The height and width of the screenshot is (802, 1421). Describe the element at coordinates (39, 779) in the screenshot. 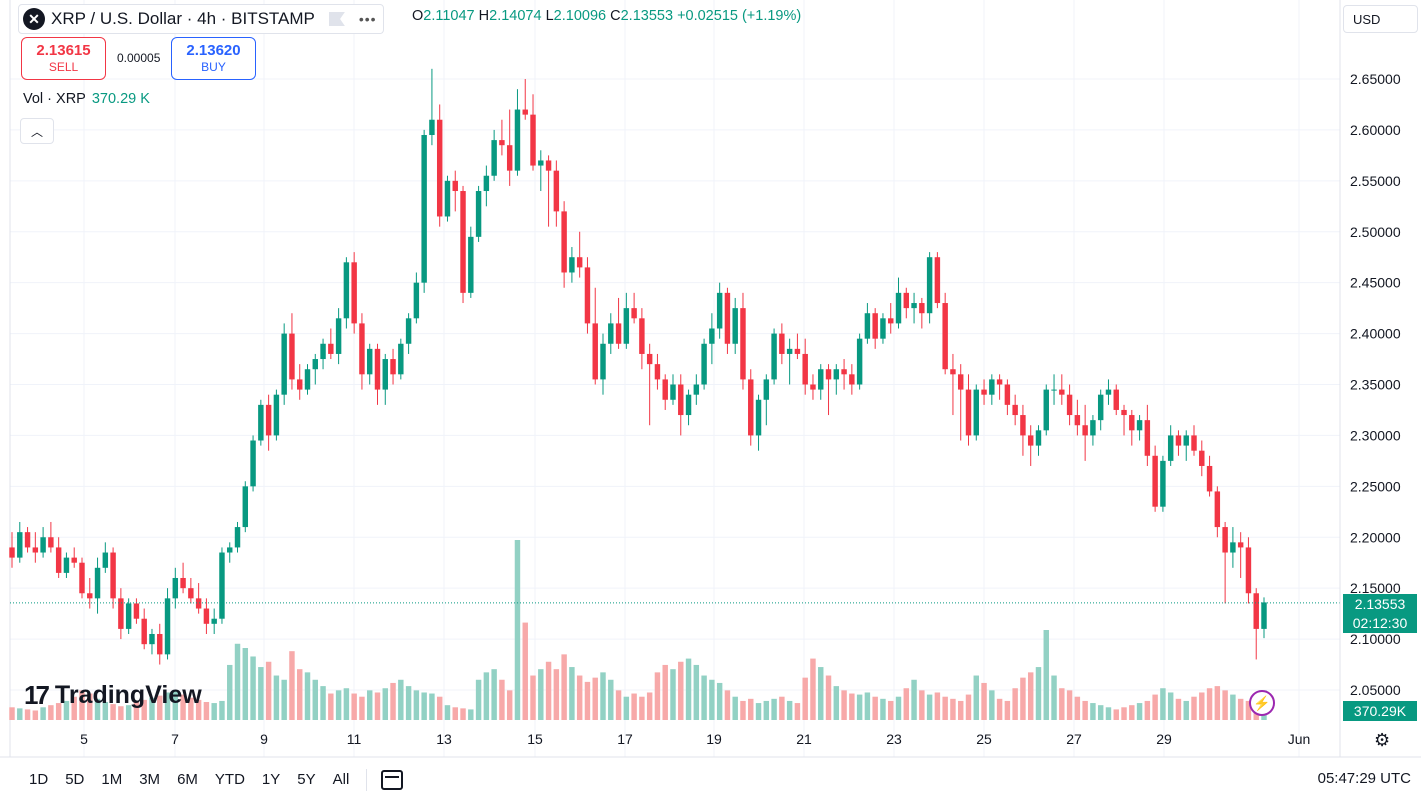

I see `range-button-1d: 1D` at that location.